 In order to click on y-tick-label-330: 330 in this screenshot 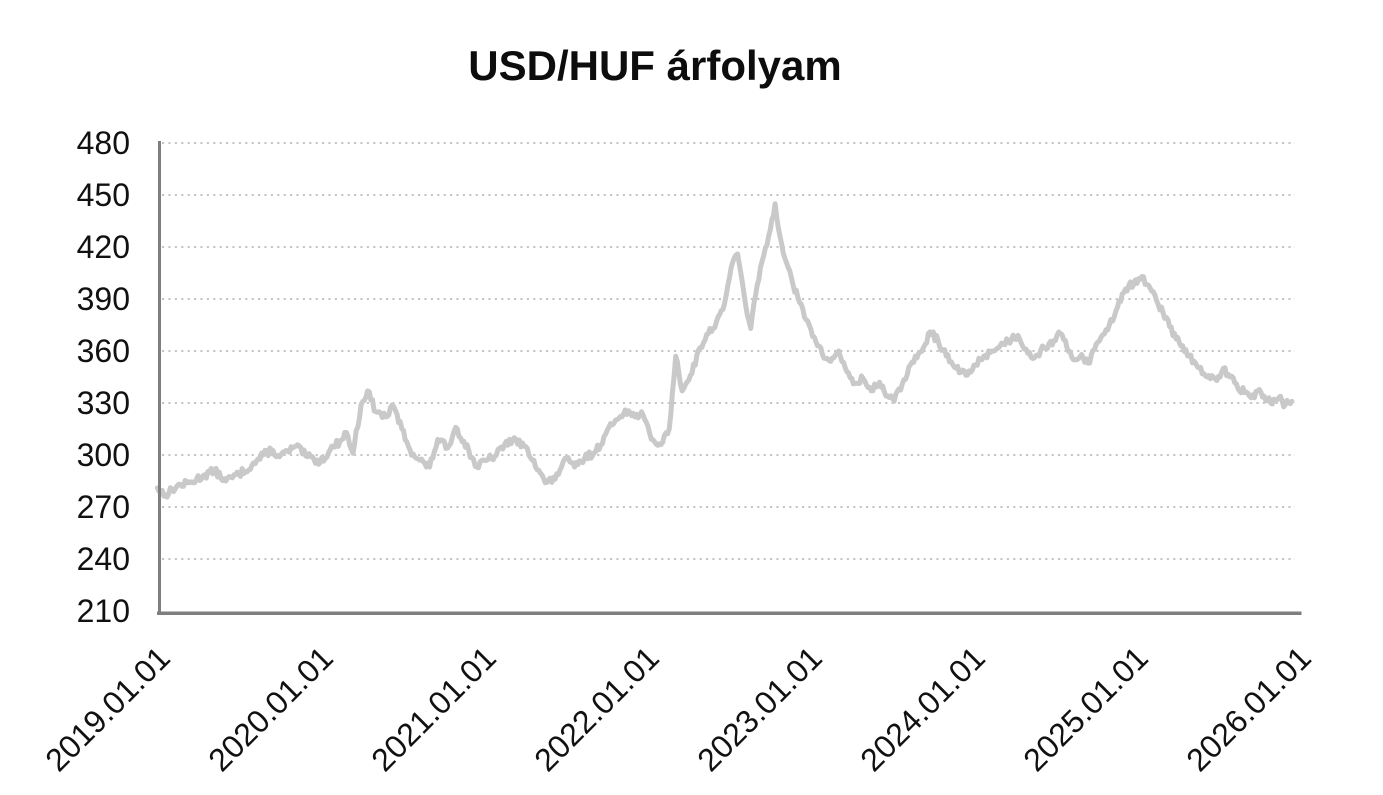, I will do `click(103, 403)`.